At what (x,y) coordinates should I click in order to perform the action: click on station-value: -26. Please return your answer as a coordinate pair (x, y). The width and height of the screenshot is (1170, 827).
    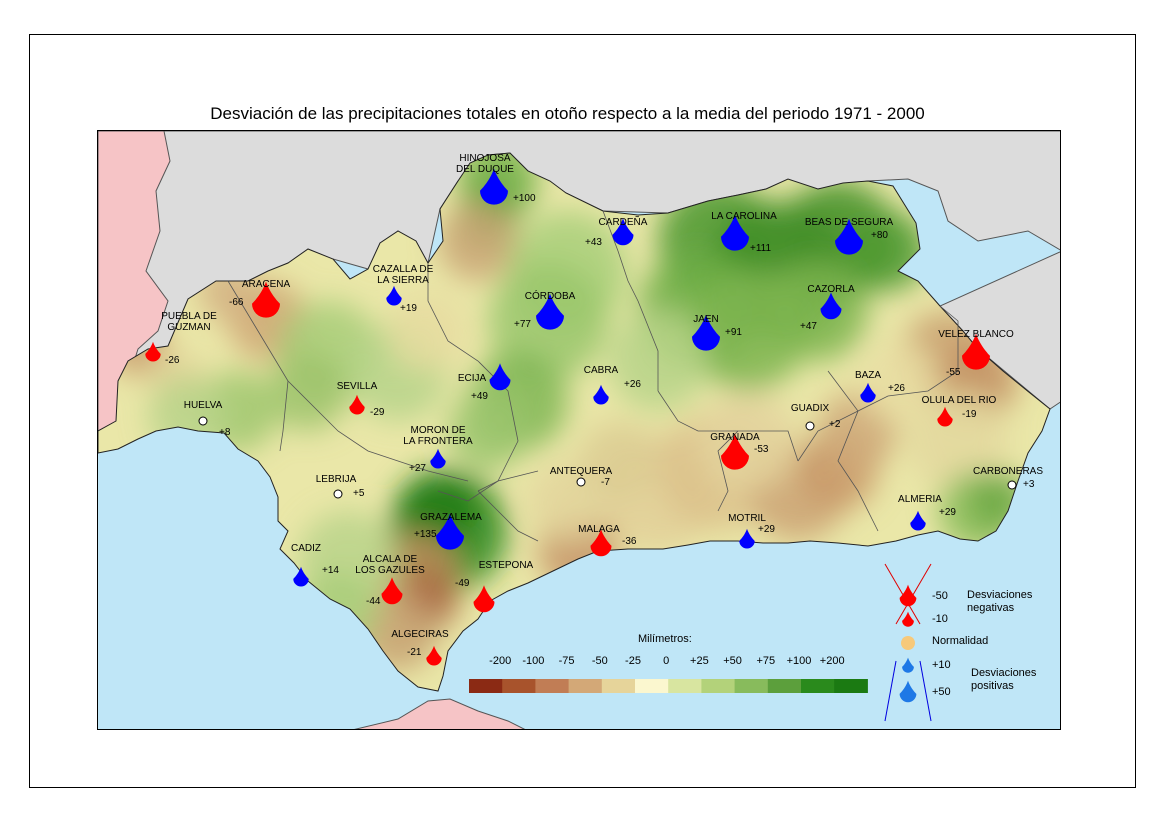
    Looking at the image, I should click on (172, 360).